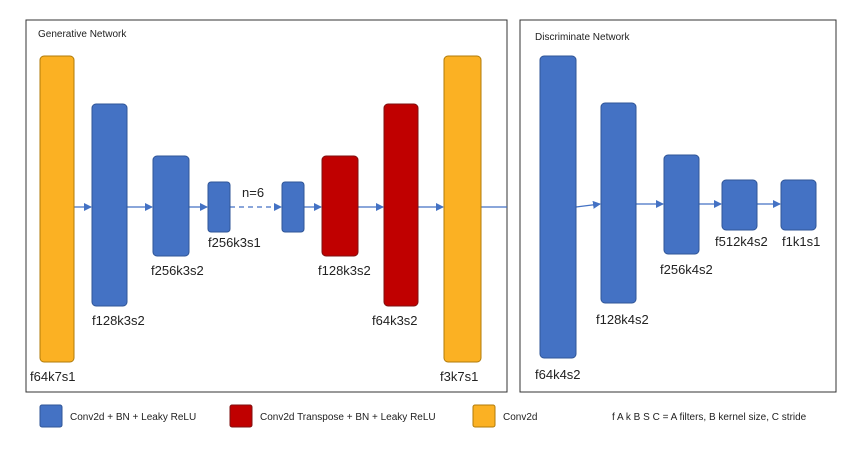  I want to click on disc-layer-5: f1k1s1, so click(800, 214).